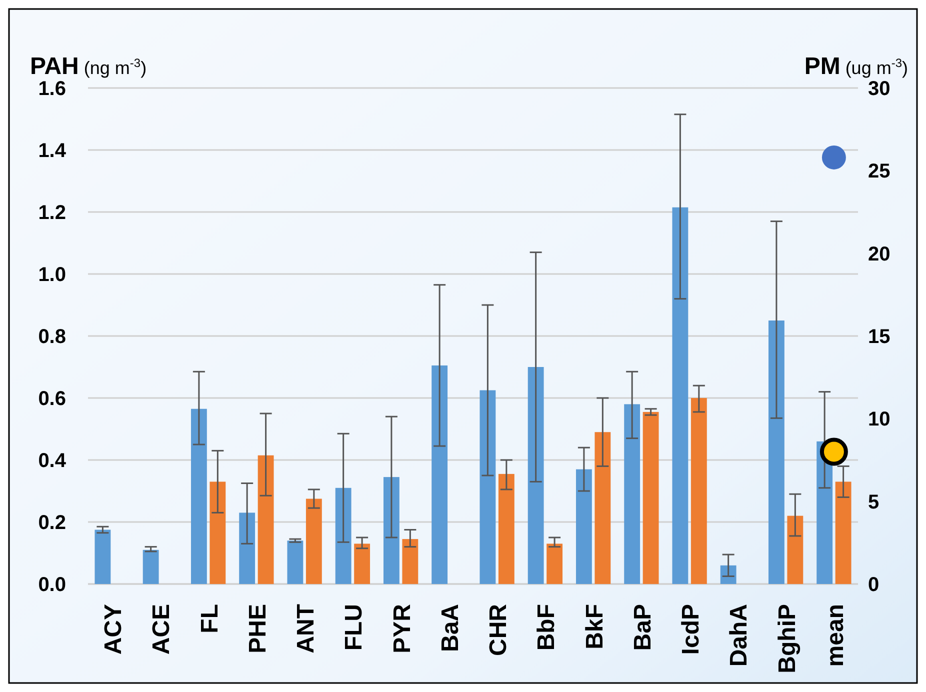 The height and width of the screenshot is (692, 926). I want to click on y2-tick-label: 10, so click(879, 419).